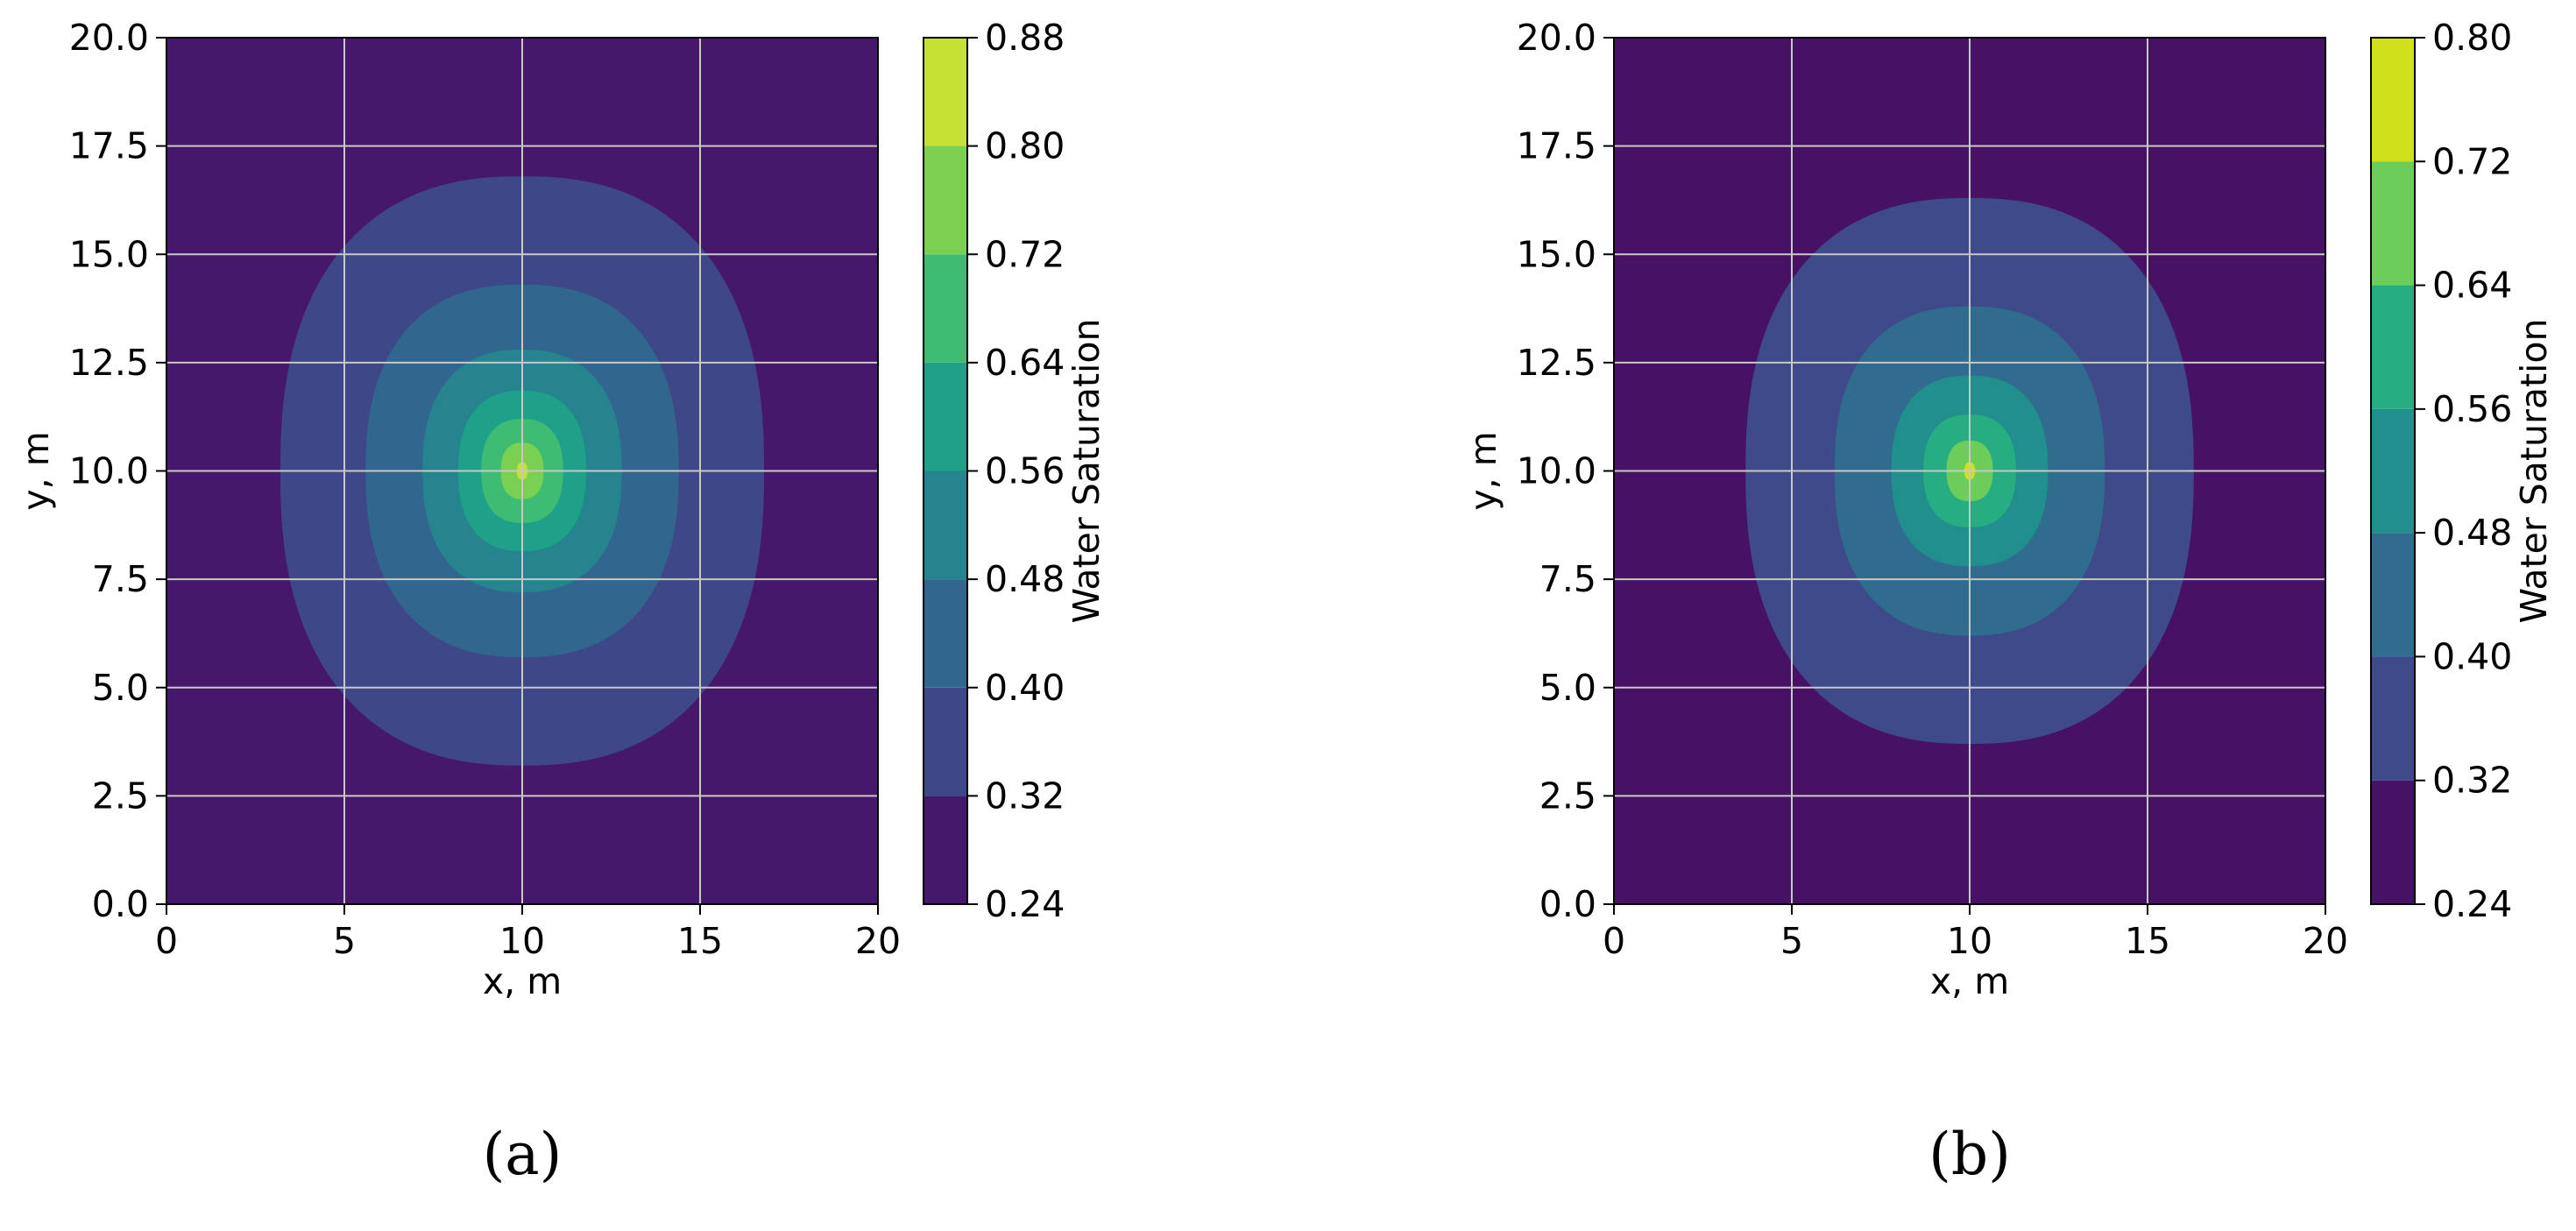 Image resolution: width=2576 pixels, height=1231 pixels. I want to click on colorbar-frame, so click(2393, 471).